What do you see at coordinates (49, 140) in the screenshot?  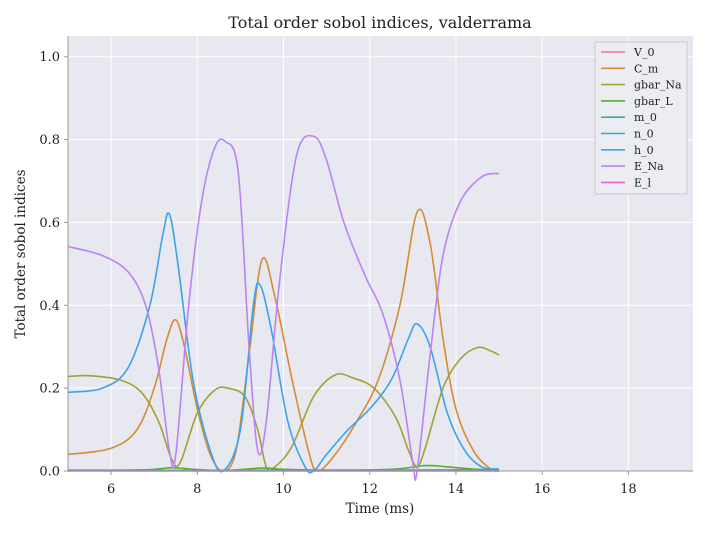 I see `y-tick-label: 0.8` at bounding box center [49, 140].